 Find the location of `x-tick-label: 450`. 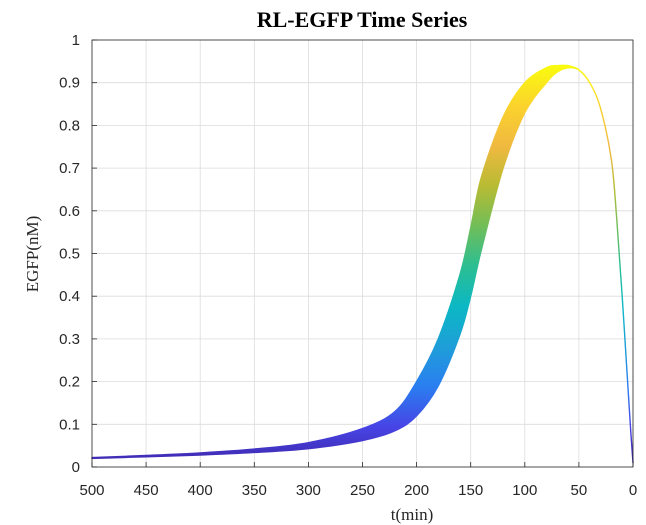

x-tick-label: 450 is located at coordinates (146, 490).